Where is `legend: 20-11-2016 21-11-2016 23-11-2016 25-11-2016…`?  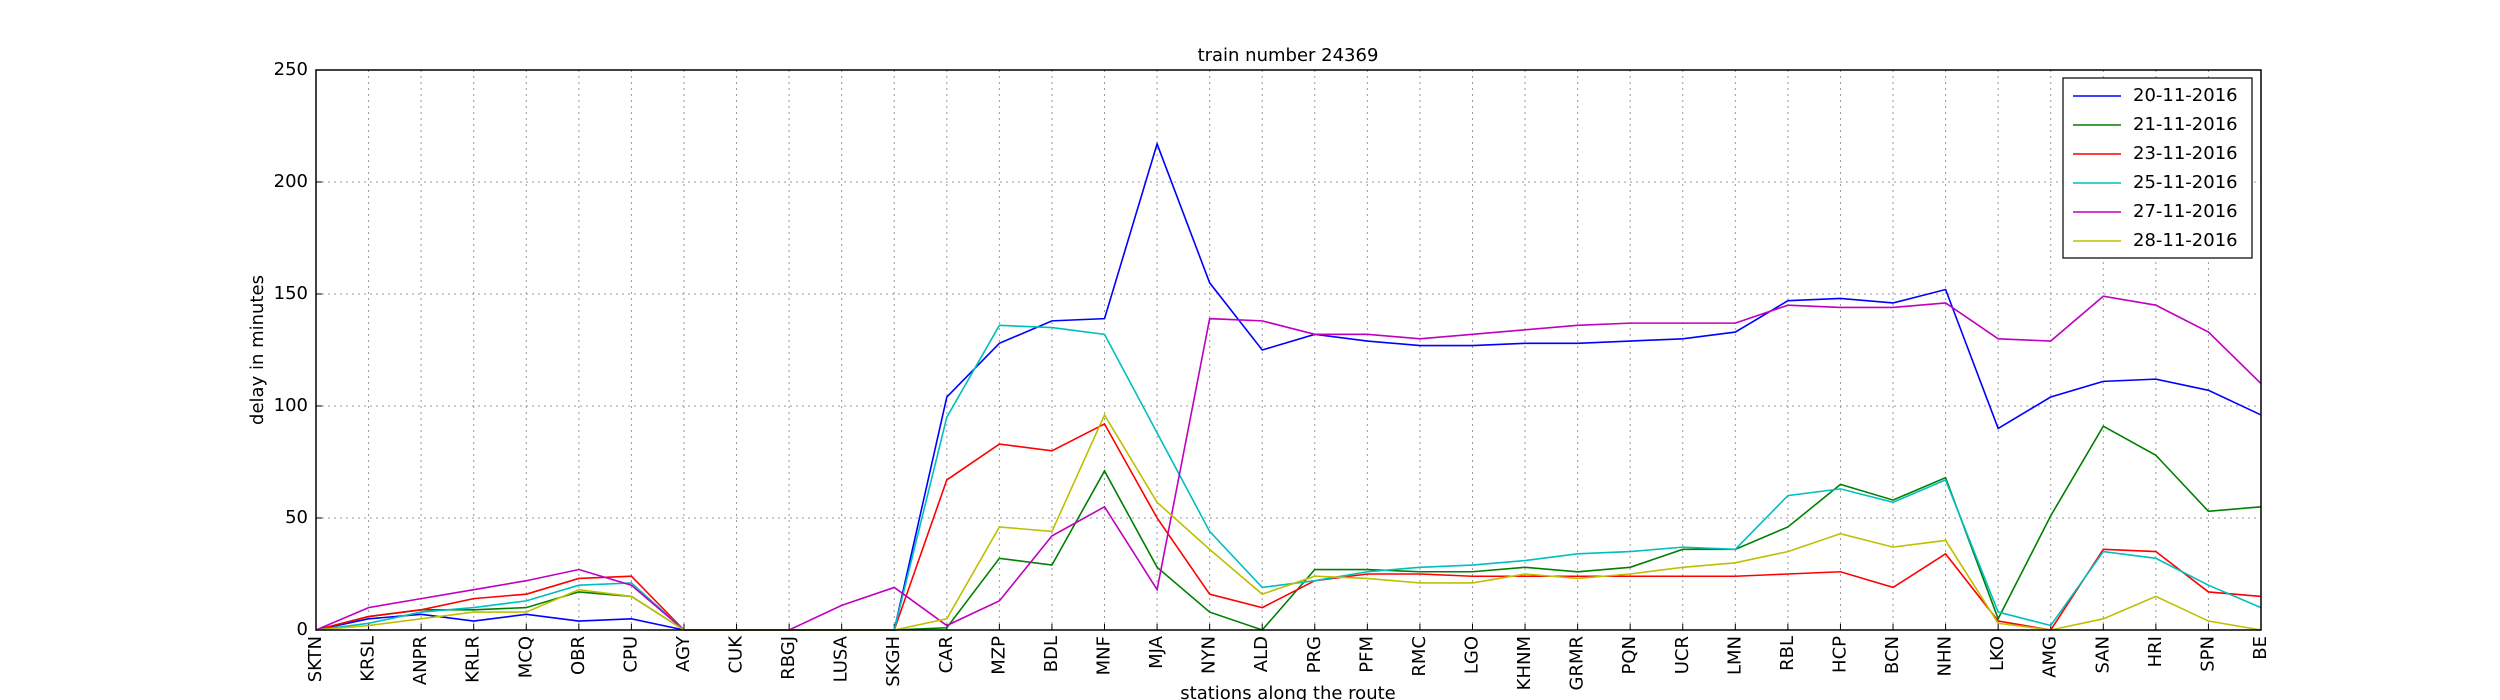 legend: 20-11-2016 21-11-2016 23-11-2016 25-11-2016… is located at coordinates (2157, 168).